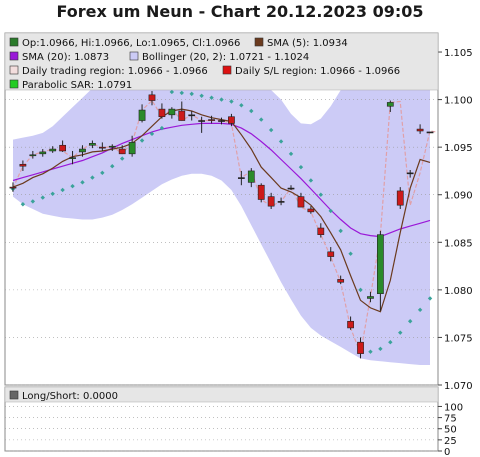 The image size is (480, 457). I want to click on y-tick-label: 1.075, so click(458, 338).